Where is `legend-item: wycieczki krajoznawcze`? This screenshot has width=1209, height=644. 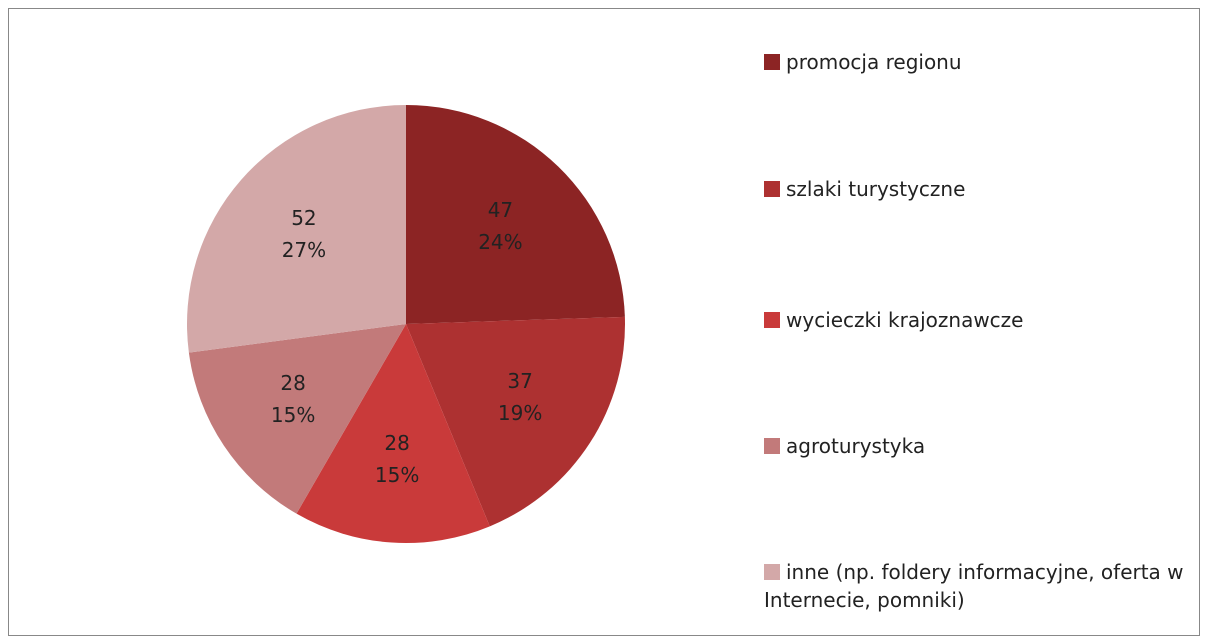 legend-item: wycieczki krajoznawcze is located at coordinates (974, 320).